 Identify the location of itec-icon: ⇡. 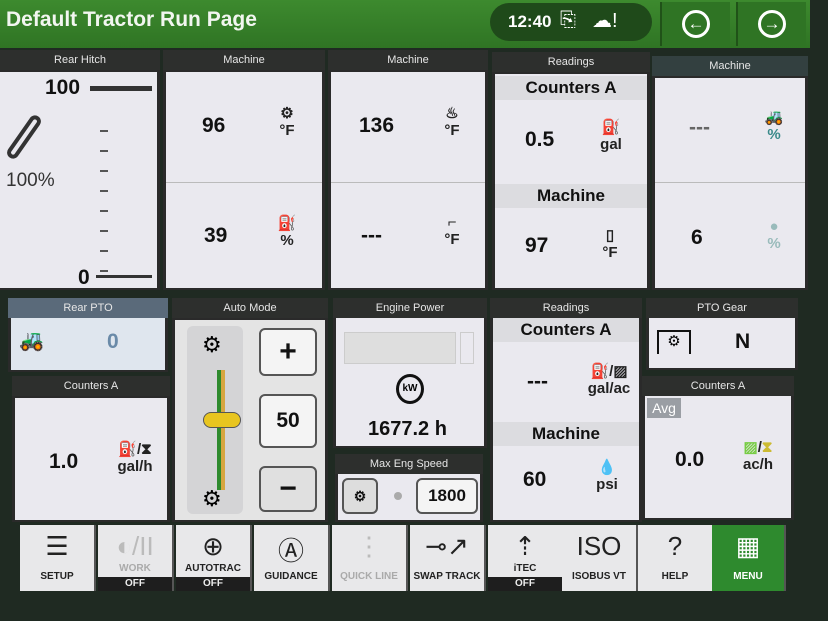
(525, 546).